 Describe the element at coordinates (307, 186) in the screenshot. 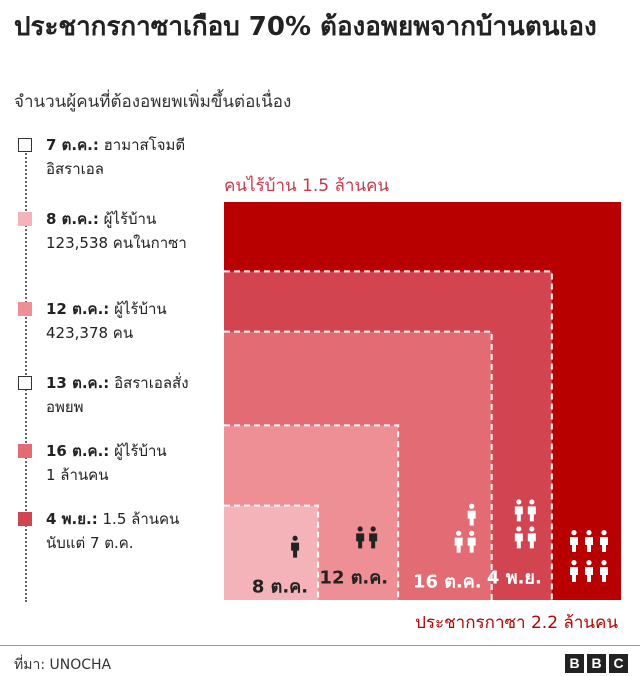

I see `chart-title: คนไร้บ้าน 1.5 ล้านคน` at that location.